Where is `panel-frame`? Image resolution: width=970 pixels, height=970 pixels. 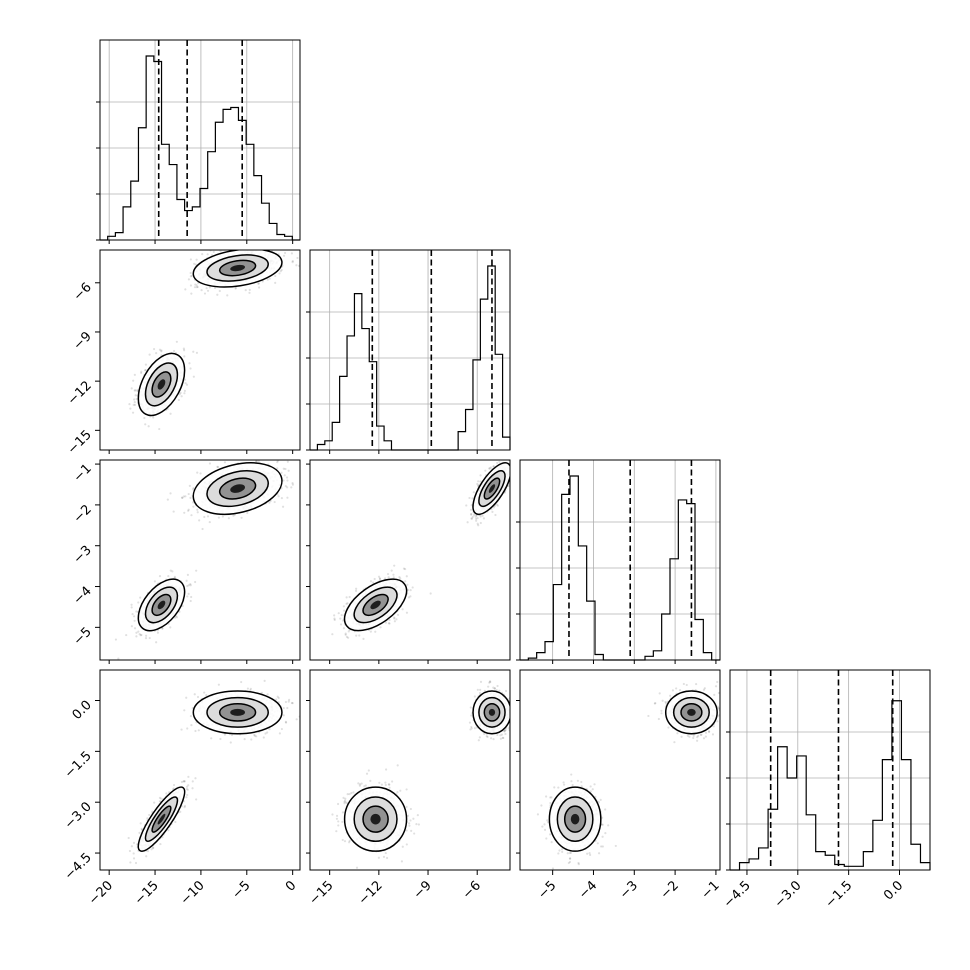
panel-frame is located at coordinates (410, 350).